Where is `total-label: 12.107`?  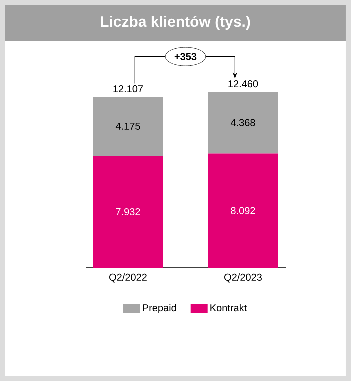 total-label: 12.107 is located at coordinates (129, 89).